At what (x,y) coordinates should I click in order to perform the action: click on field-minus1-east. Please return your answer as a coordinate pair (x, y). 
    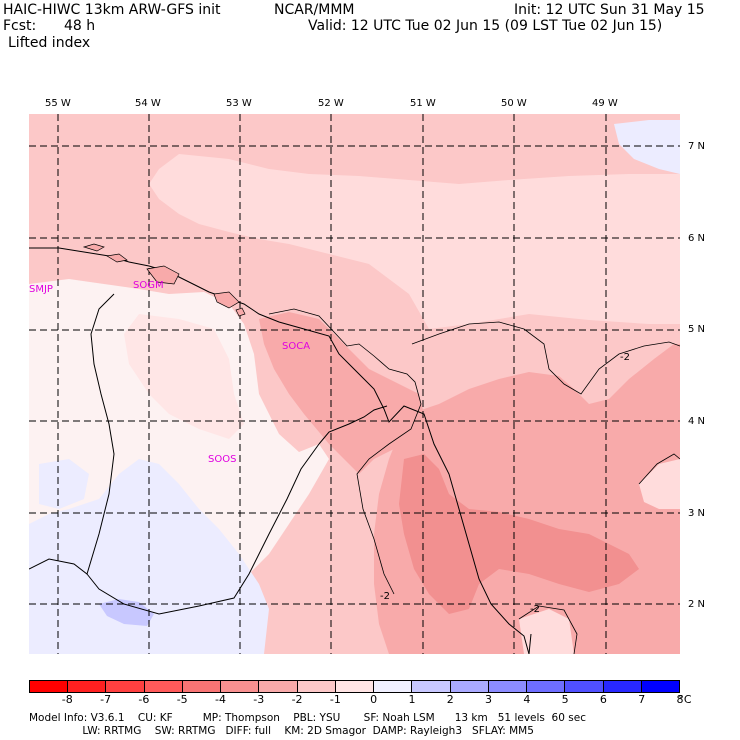
    Looking at the image, I should click on (659, 484).